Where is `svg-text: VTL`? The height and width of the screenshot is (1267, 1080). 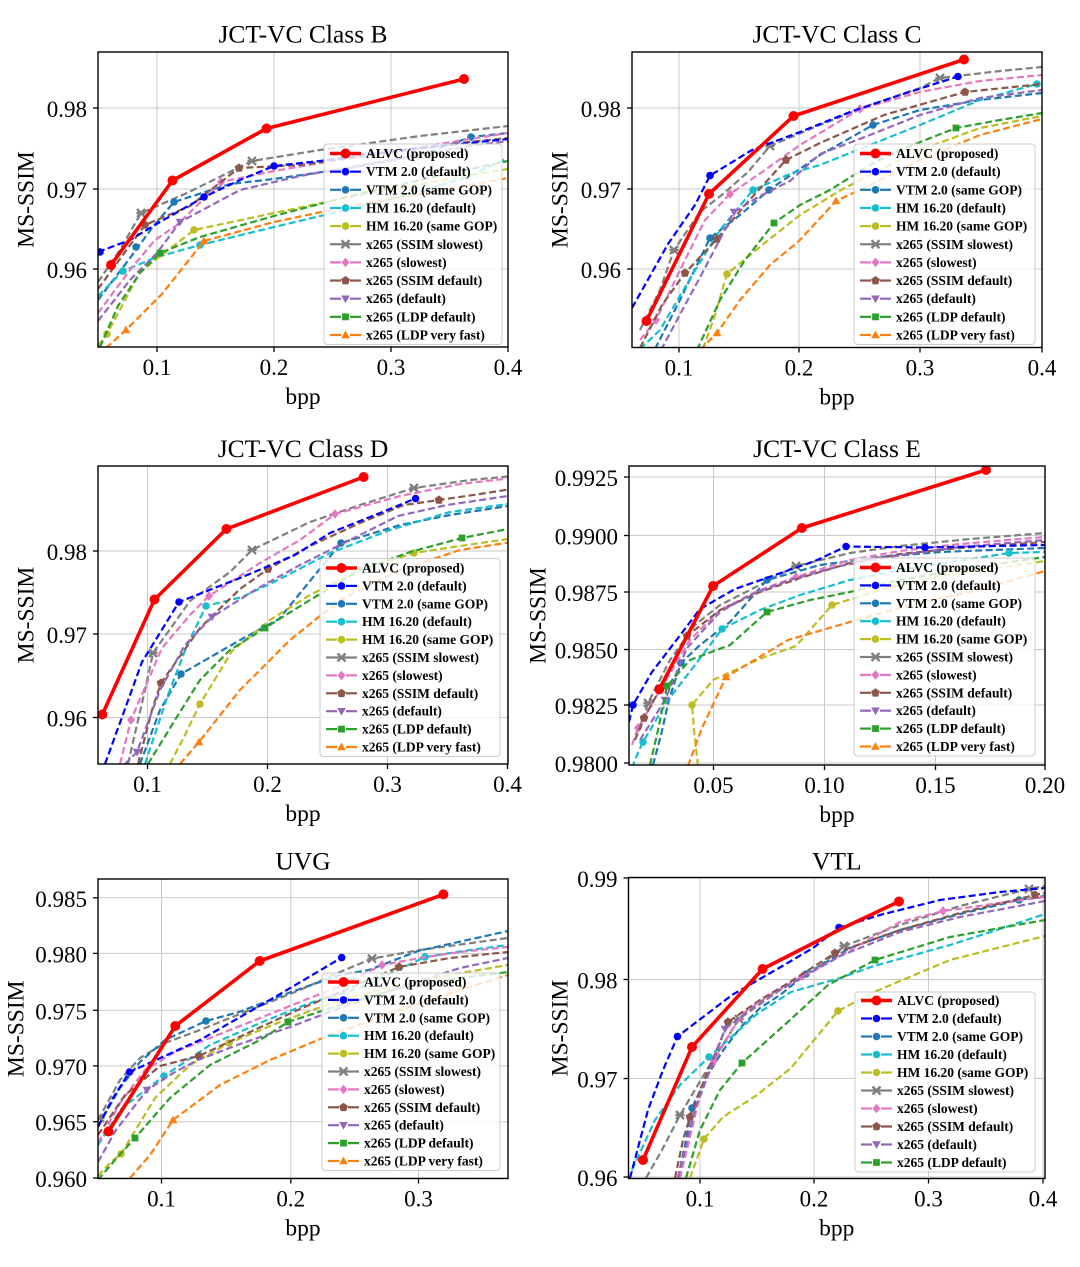 svg-text: VTL is located at coordinates (837, 861).